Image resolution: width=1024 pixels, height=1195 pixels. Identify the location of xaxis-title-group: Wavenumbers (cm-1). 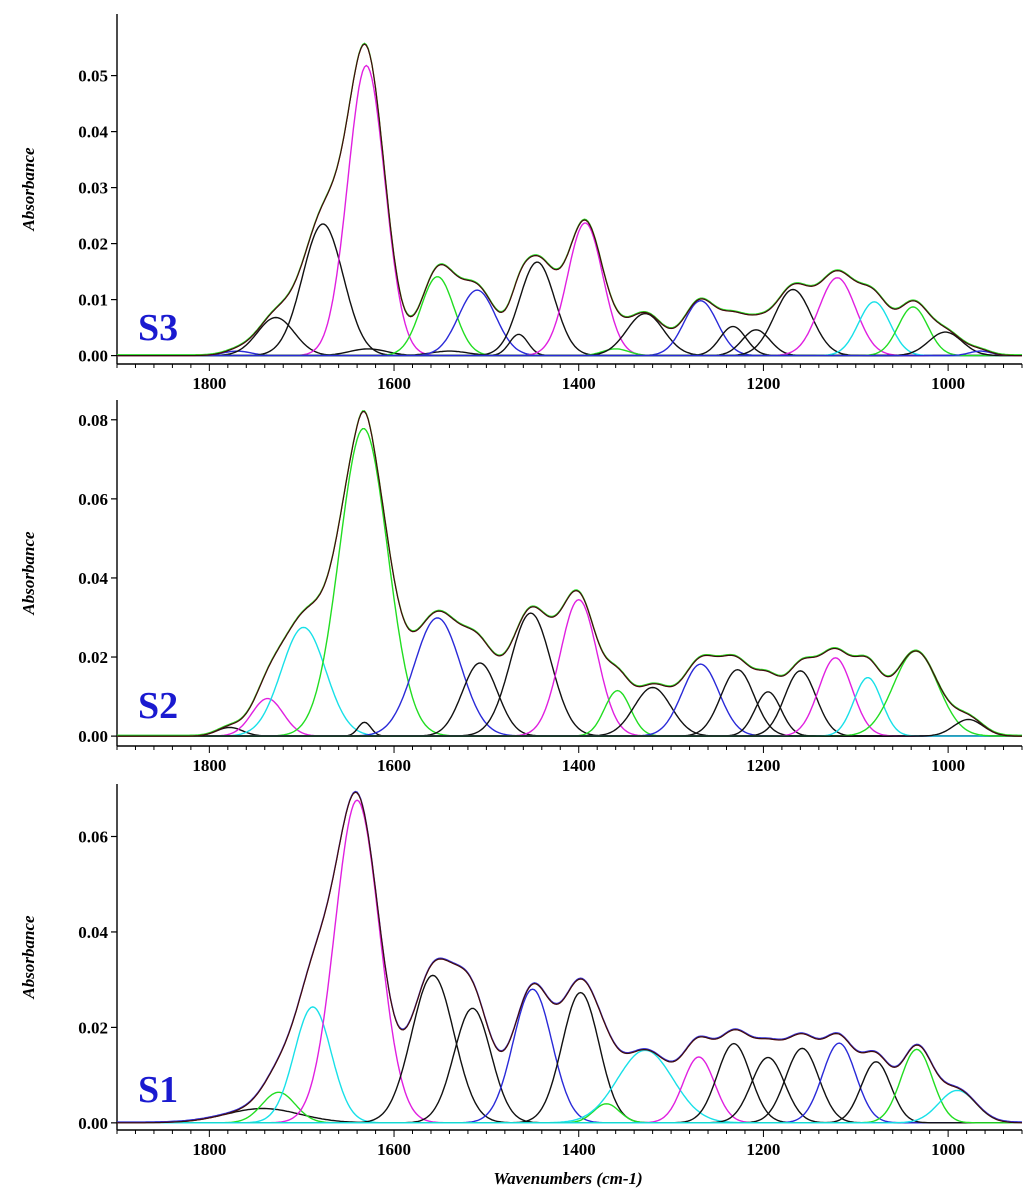
(567, 1178).